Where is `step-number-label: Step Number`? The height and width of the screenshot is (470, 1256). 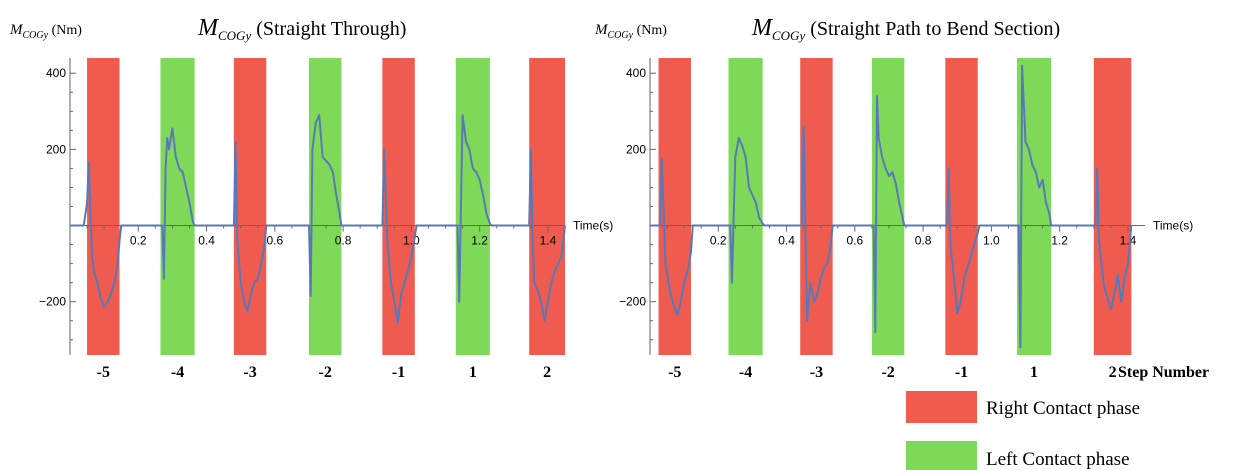 step-number-label: Step Number is located at coordinates (1163, 372).